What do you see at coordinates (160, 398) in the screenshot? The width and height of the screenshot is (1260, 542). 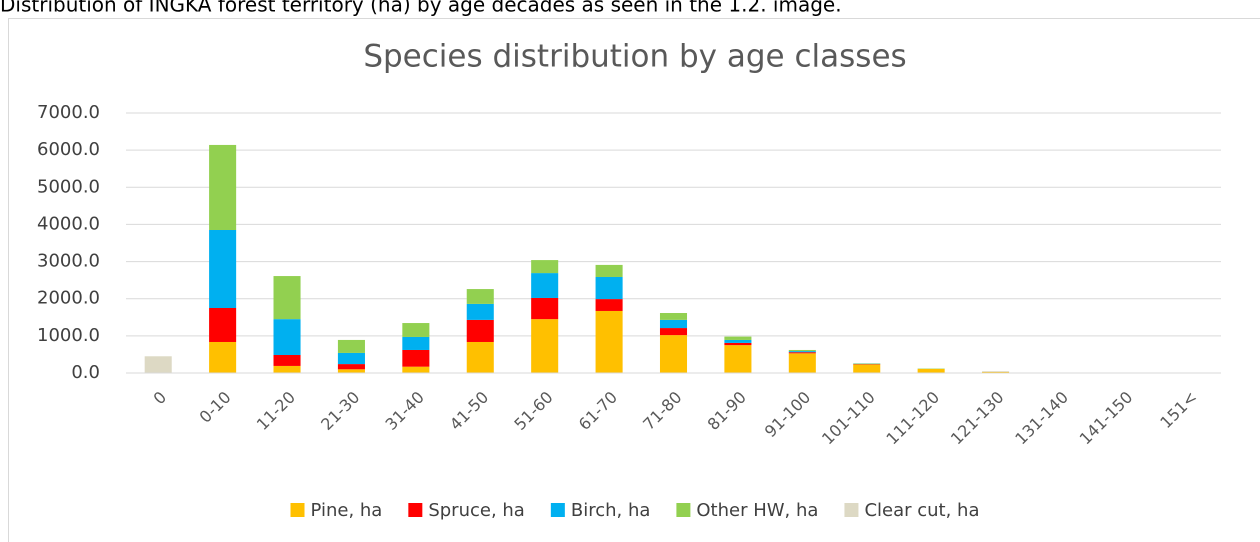 I see `x-tick-label: 0` at bounding box center [160, 398].